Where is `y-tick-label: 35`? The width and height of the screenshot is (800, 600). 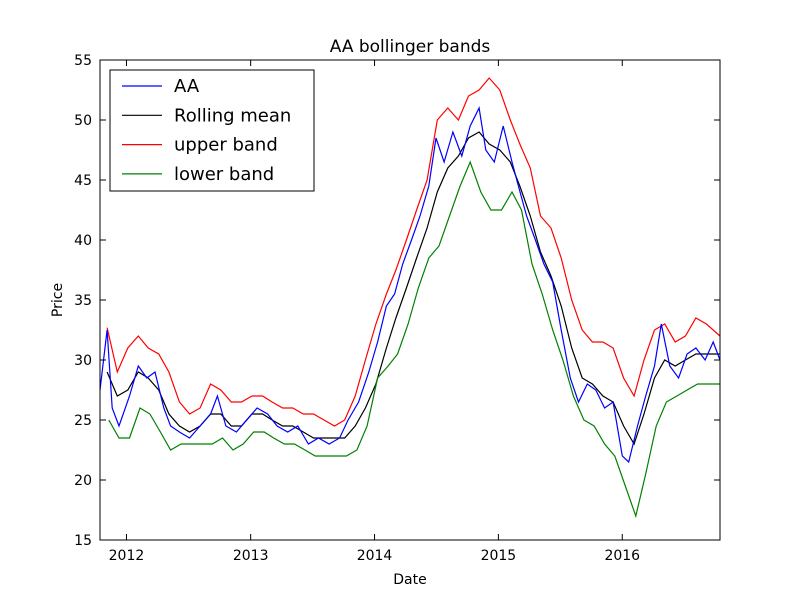 y-tick-label: 35 is located at coordinates (83, 301).